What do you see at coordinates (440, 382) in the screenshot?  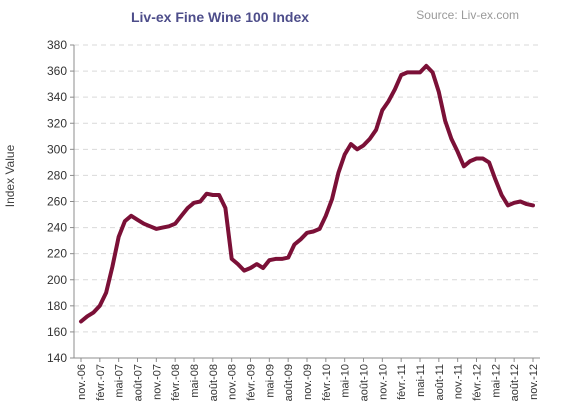 I see `x-tick-label: août-11` at bounding box center [440, 382].